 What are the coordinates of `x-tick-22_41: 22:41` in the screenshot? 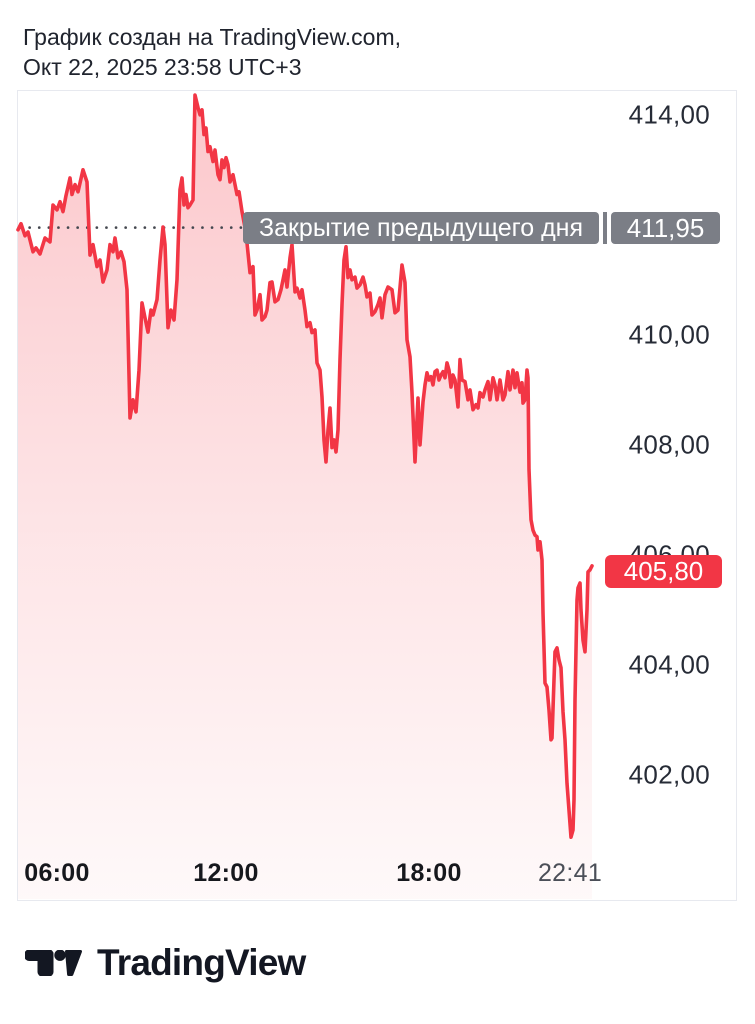 It's located at (570, 873).